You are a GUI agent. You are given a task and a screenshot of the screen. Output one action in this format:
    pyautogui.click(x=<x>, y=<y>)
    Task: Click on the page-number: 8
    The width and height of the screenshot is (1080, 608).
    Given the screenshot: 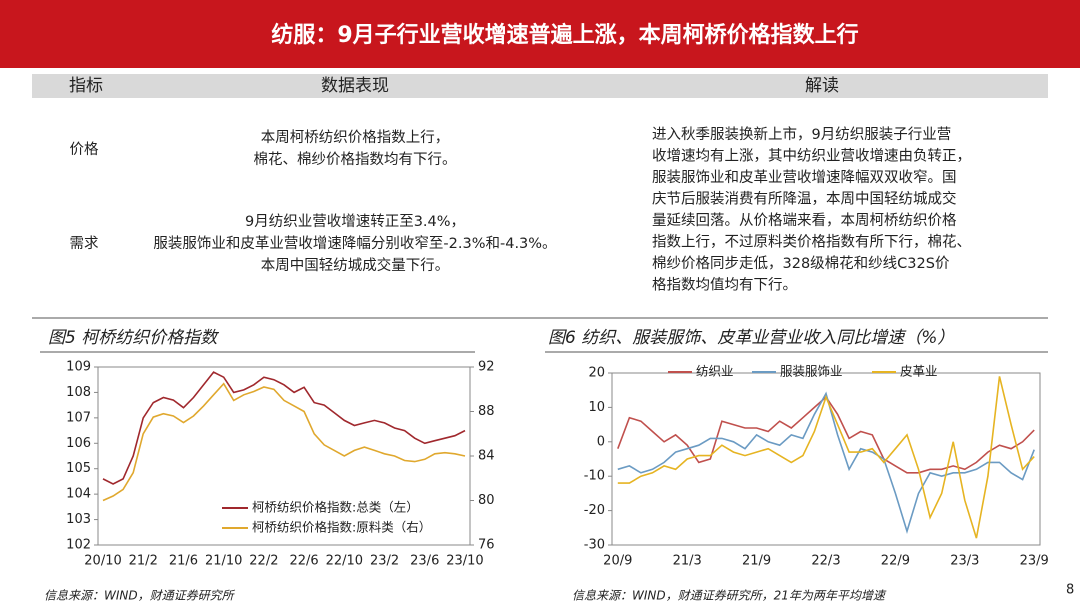 What is the action you would take?
    pyautogui.click(x=1070, y=590)
    